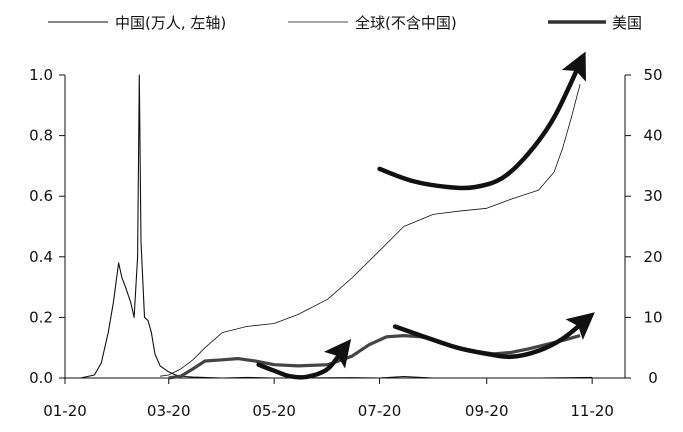  Describe the element at coordinates (653, 378) in the screenshot. I see `right-y-tick-label: 0` at that location.